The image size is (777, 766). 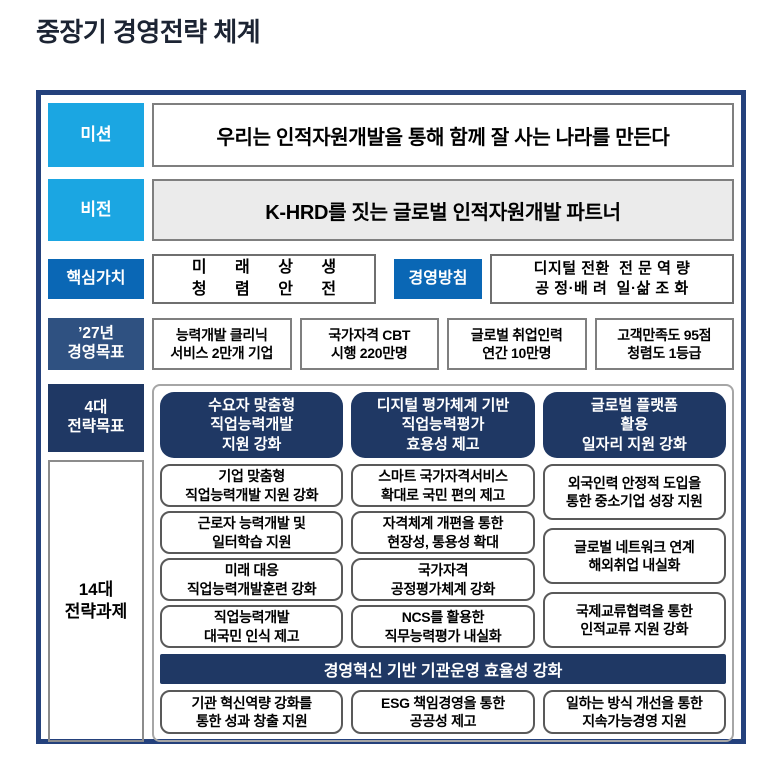 What do you see at coordinates (369, 344) in the screenshot?
I see `goal-2027-item: 국가자격 CBT 시행 220만명` at bounding box center [369, 344].